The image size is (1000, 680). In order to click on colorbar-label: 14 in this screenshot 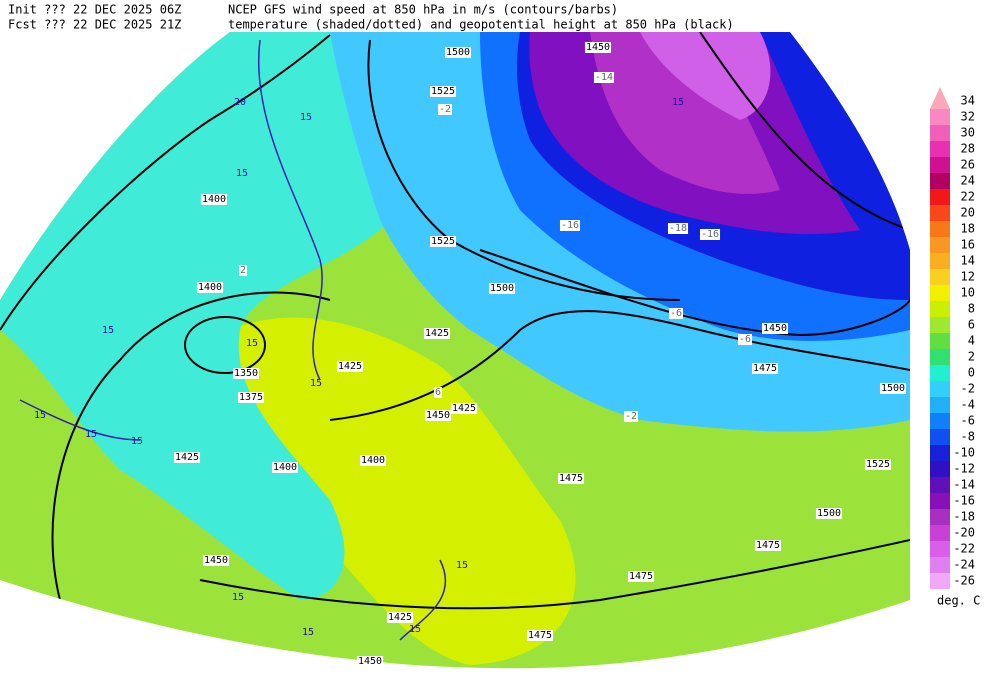, I will do `click(968, 261)`.